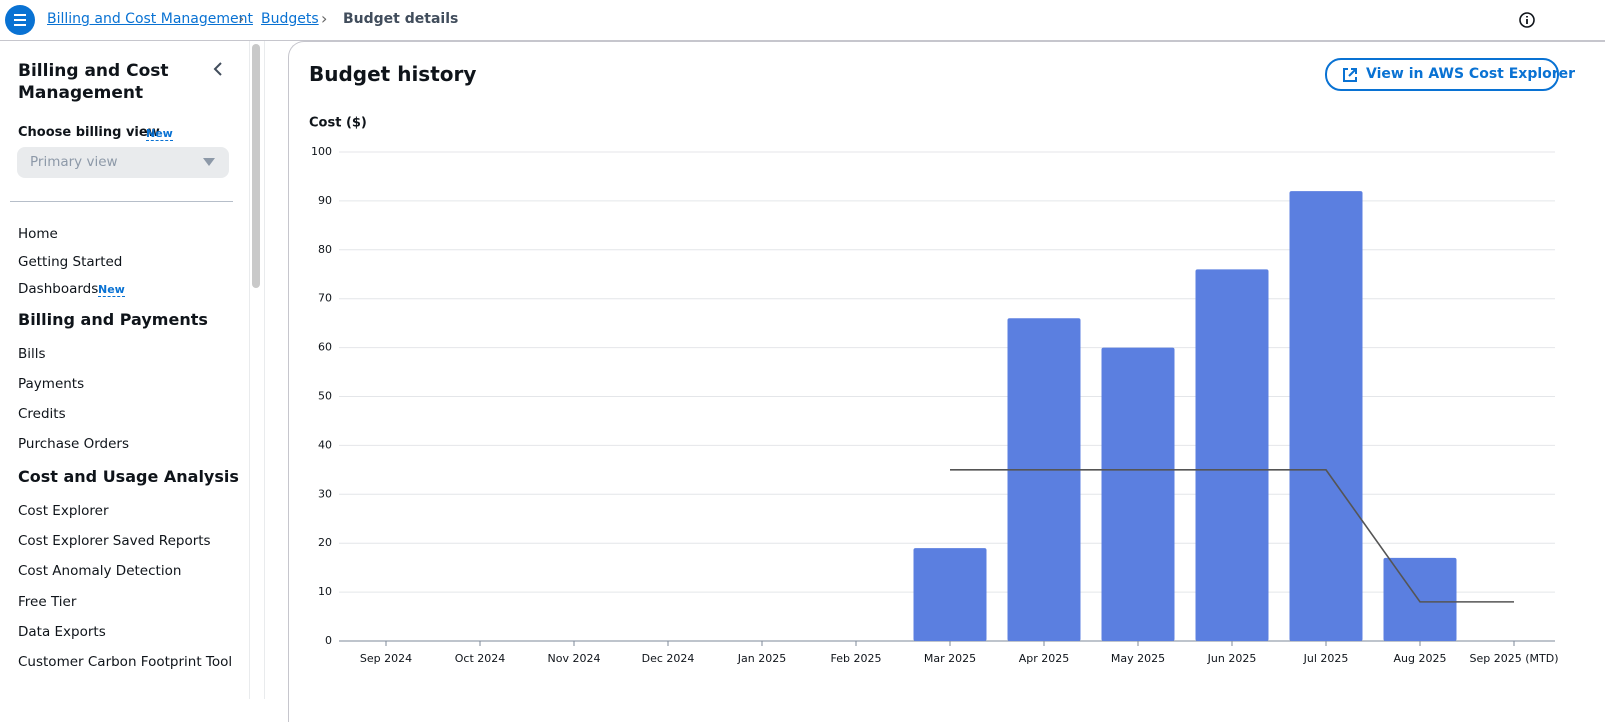 The image size is (1605, 722). I want to click on y-tick-label: 60, so click(325, 347).